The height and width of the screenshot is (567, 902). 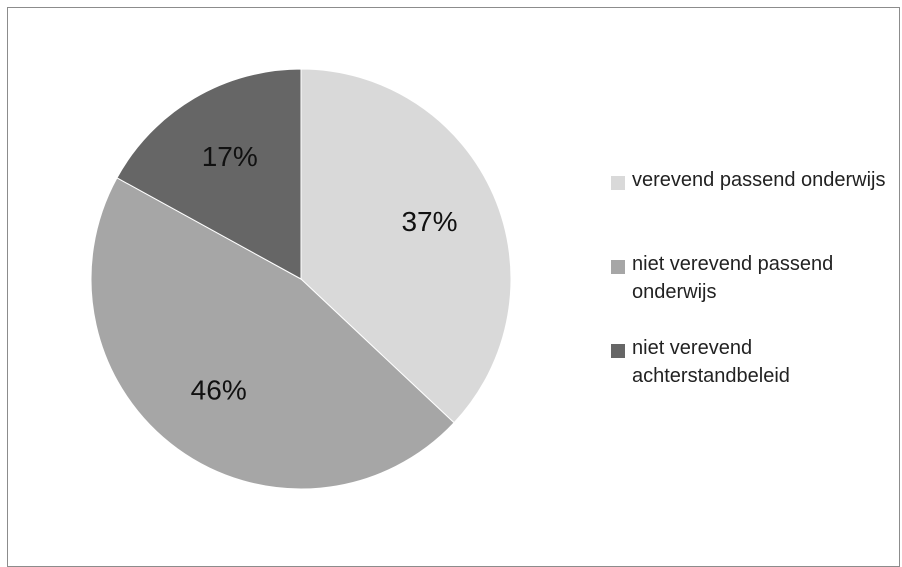 I want to click on pie-data-label-niet-verevend-passend-onderwijs: 46%, so click(x=219, y=390).